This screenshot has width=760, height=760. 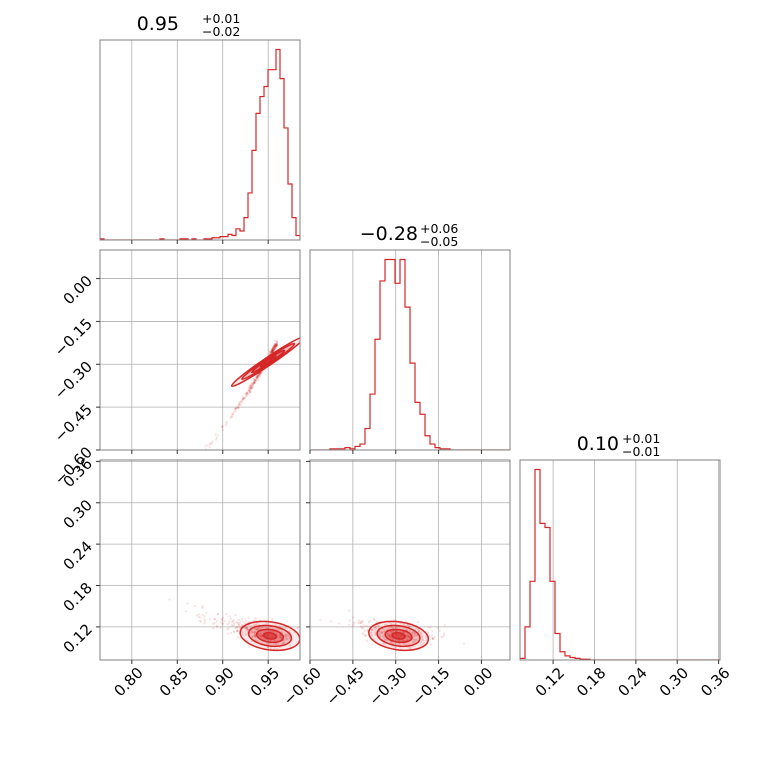 What do you see at coordinates (270, 635) in the screenshot?
I see `density-contour` at bounding box center [270, 635].